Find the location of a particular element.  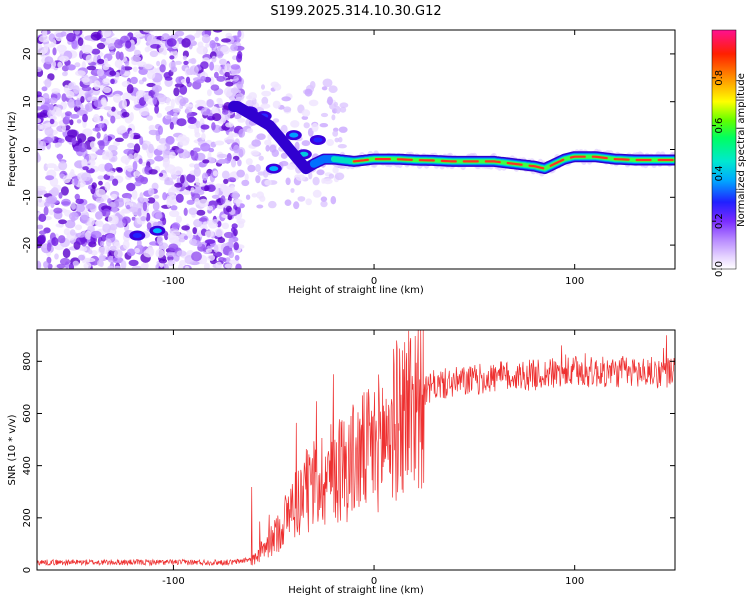

y-tick-label: 400 is located at coordinates (27, 465).